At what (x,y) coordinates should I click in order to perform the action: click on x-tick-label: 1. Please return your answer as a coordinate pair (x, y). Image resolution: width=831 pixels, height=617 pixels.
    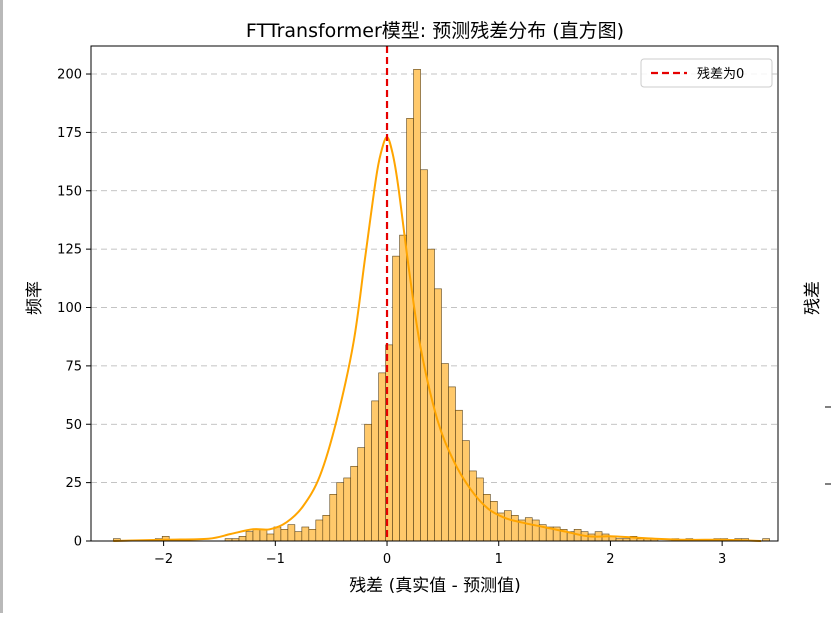
    Looking at the image, I should click on (499, 559).